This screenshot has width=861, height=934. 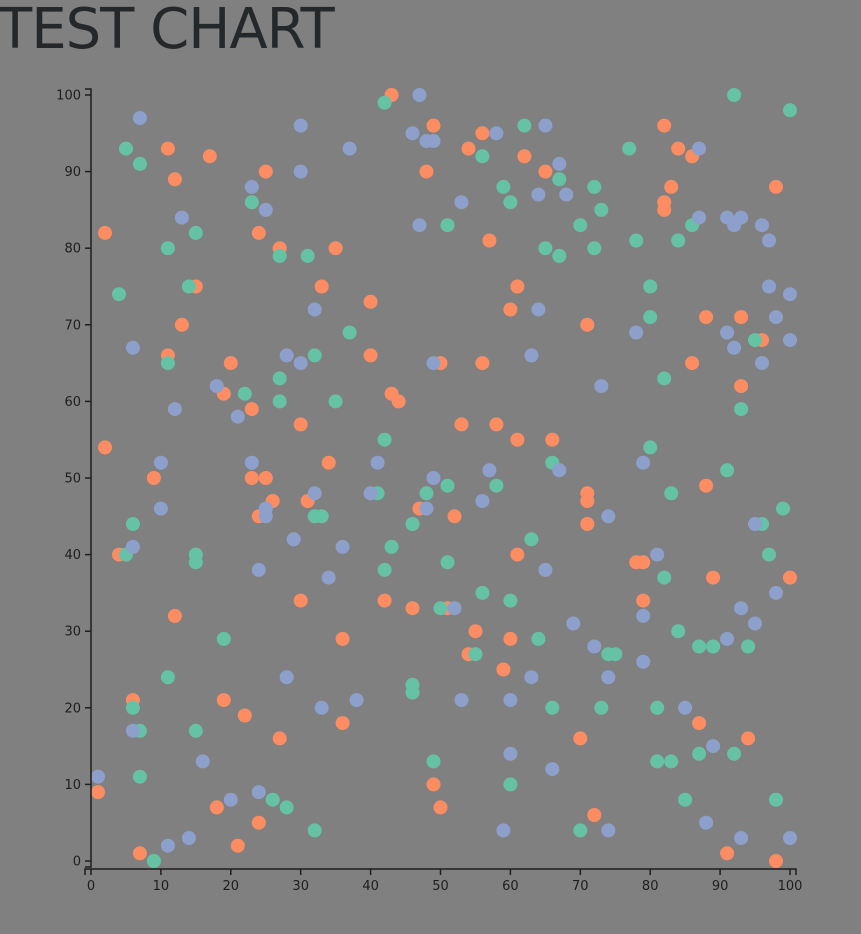 What do you see at coordinates (720, 881) in the screenshot?
I see `x-tick: 90` at bounding box center [720, 881].